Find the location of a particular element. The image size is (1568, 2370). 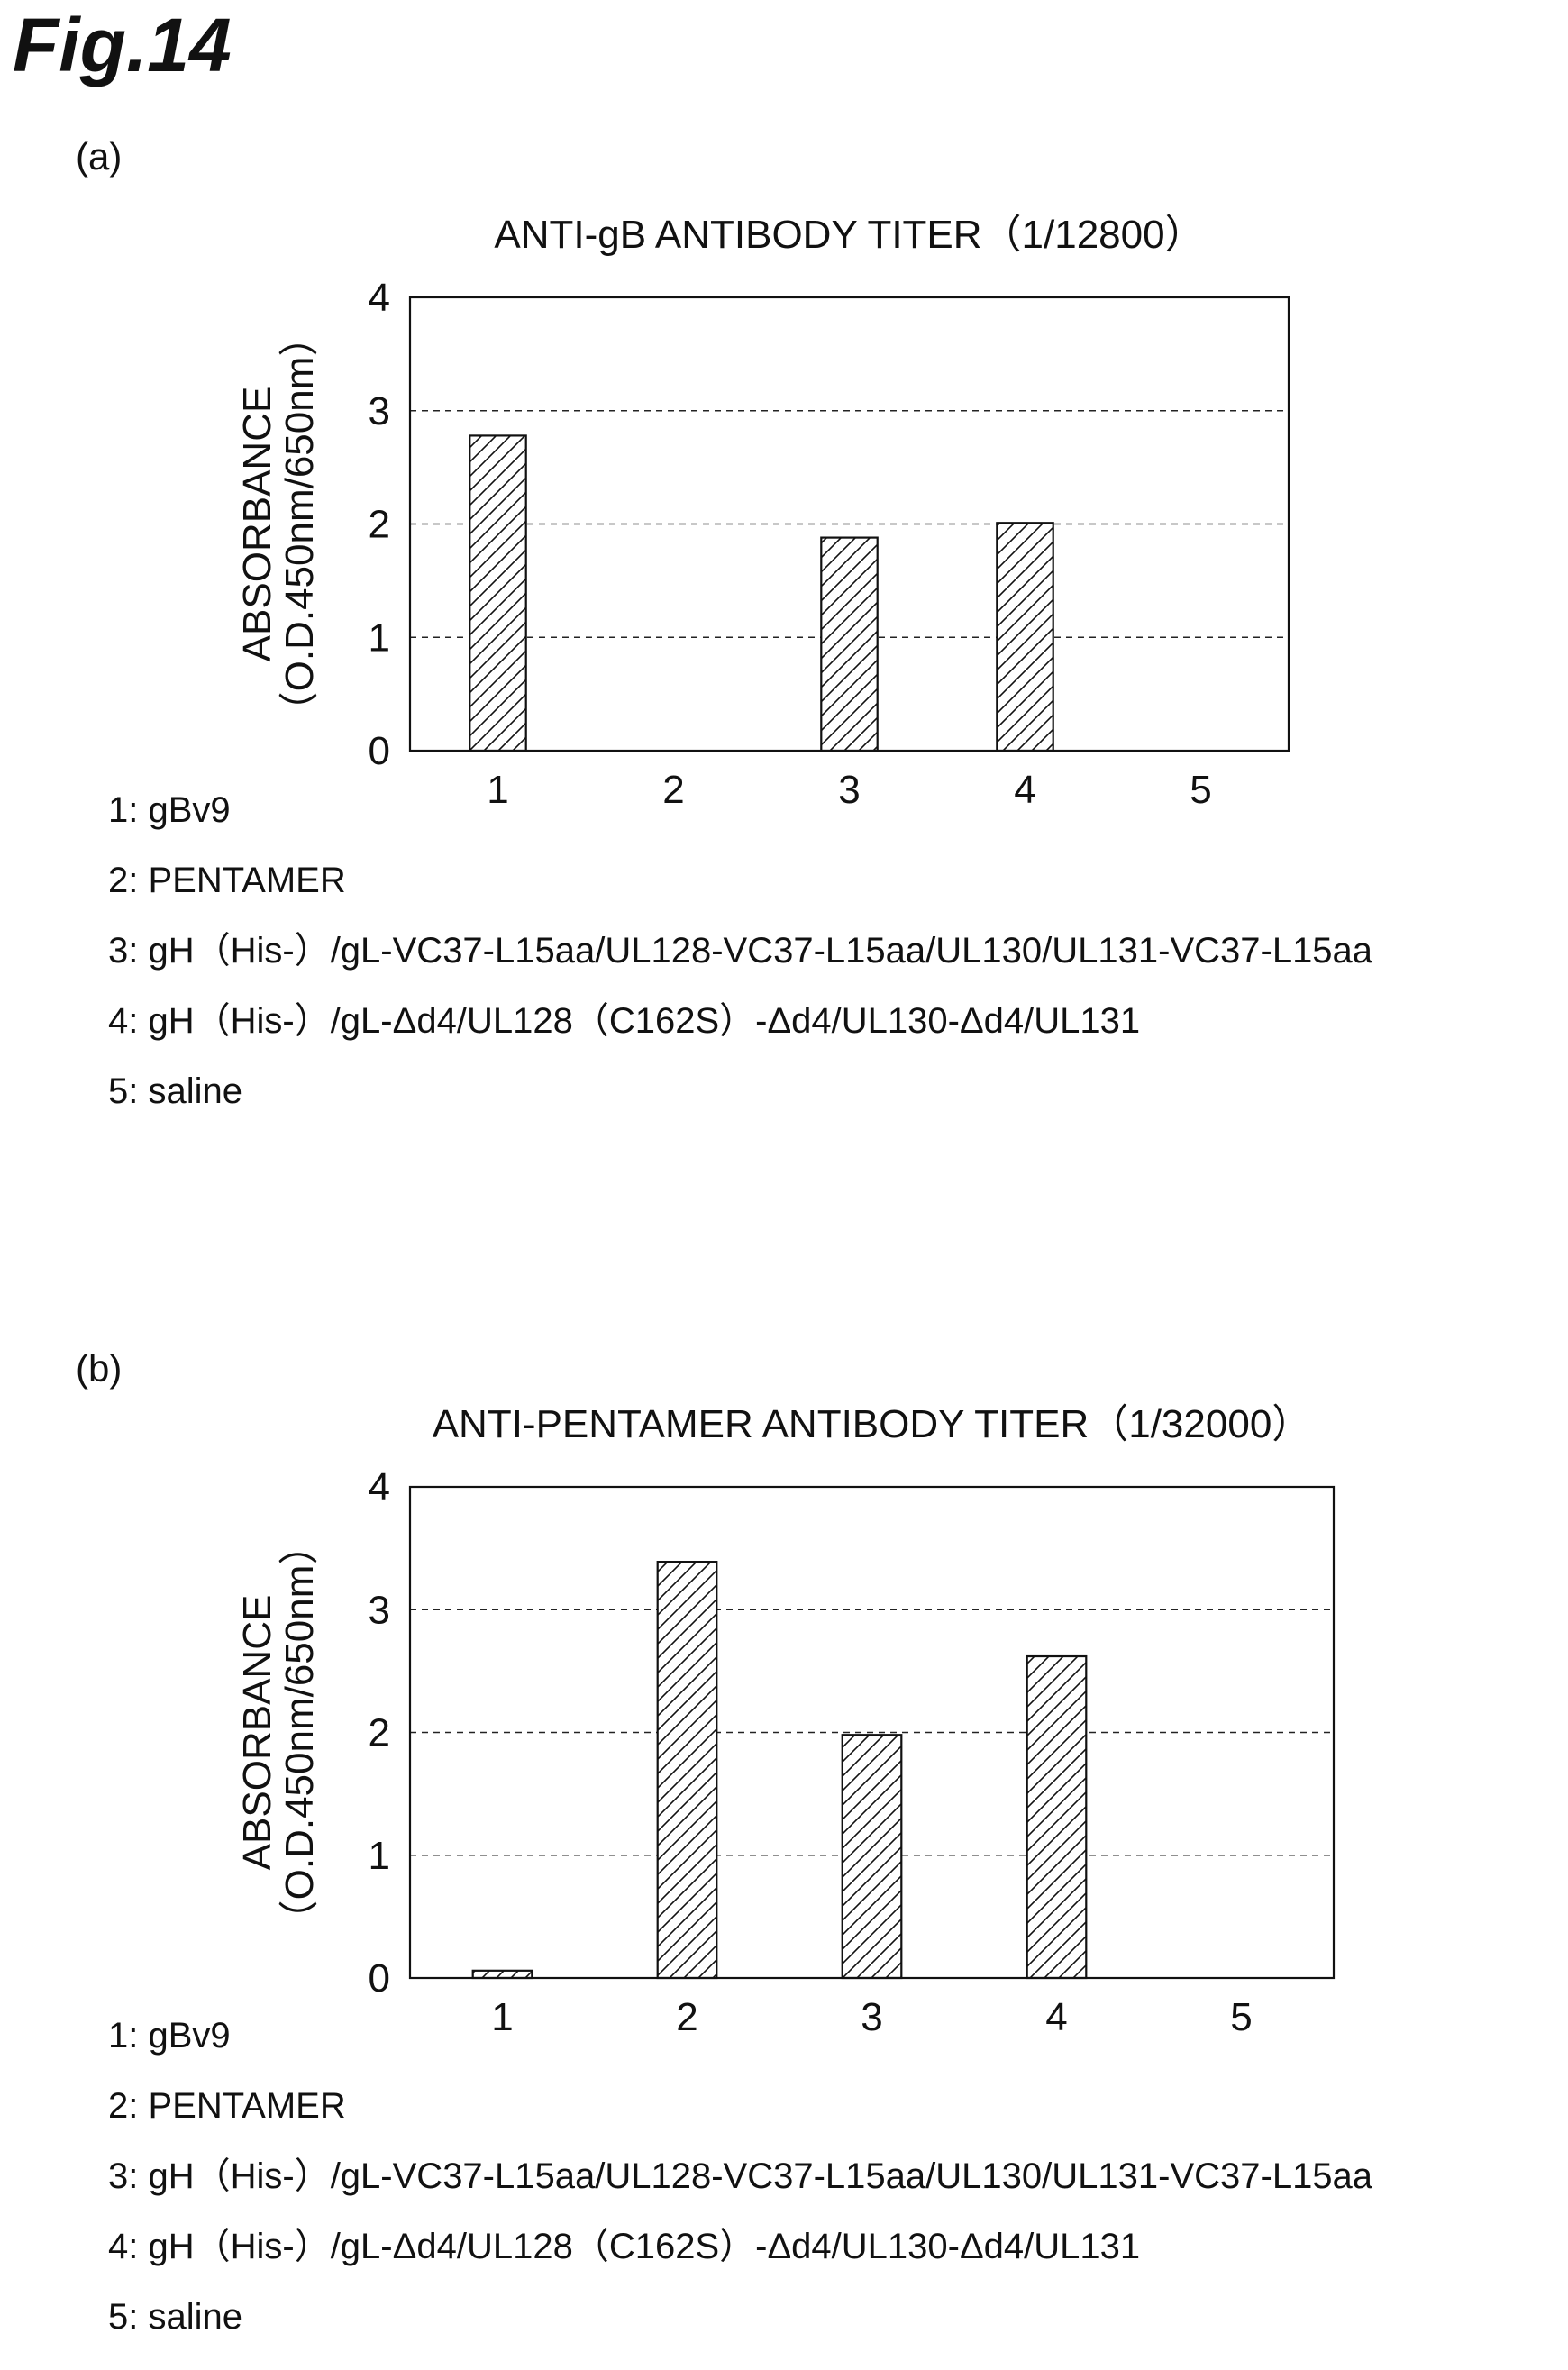

chart-title: ANTI-PENTAMER ANTIBODY TITER（1/32000） is located at coordinates (872, 1424).